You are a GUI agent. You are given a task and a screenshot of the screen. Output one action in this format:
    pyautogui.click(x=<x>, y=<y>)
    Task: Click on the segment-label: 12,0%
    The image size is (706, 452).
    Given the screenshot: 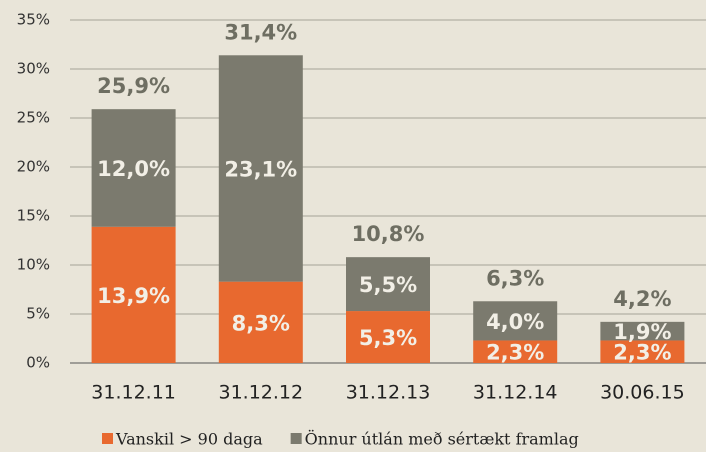 What is the action you would take?
    pyautogui.click(x=133, y=169)
    